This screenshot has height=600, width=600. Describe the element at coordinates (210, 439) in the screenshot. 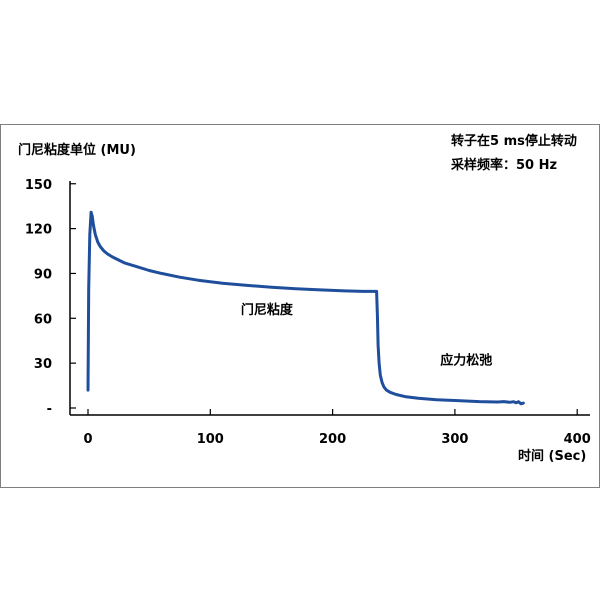

I see `x-tick-label: 100` at that location.